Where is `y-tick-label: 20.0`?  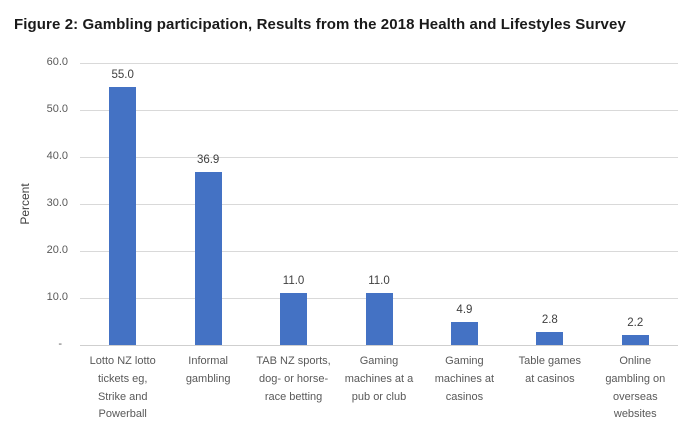 y-tick-label: 20.0 is located at coordinates (57, 250).